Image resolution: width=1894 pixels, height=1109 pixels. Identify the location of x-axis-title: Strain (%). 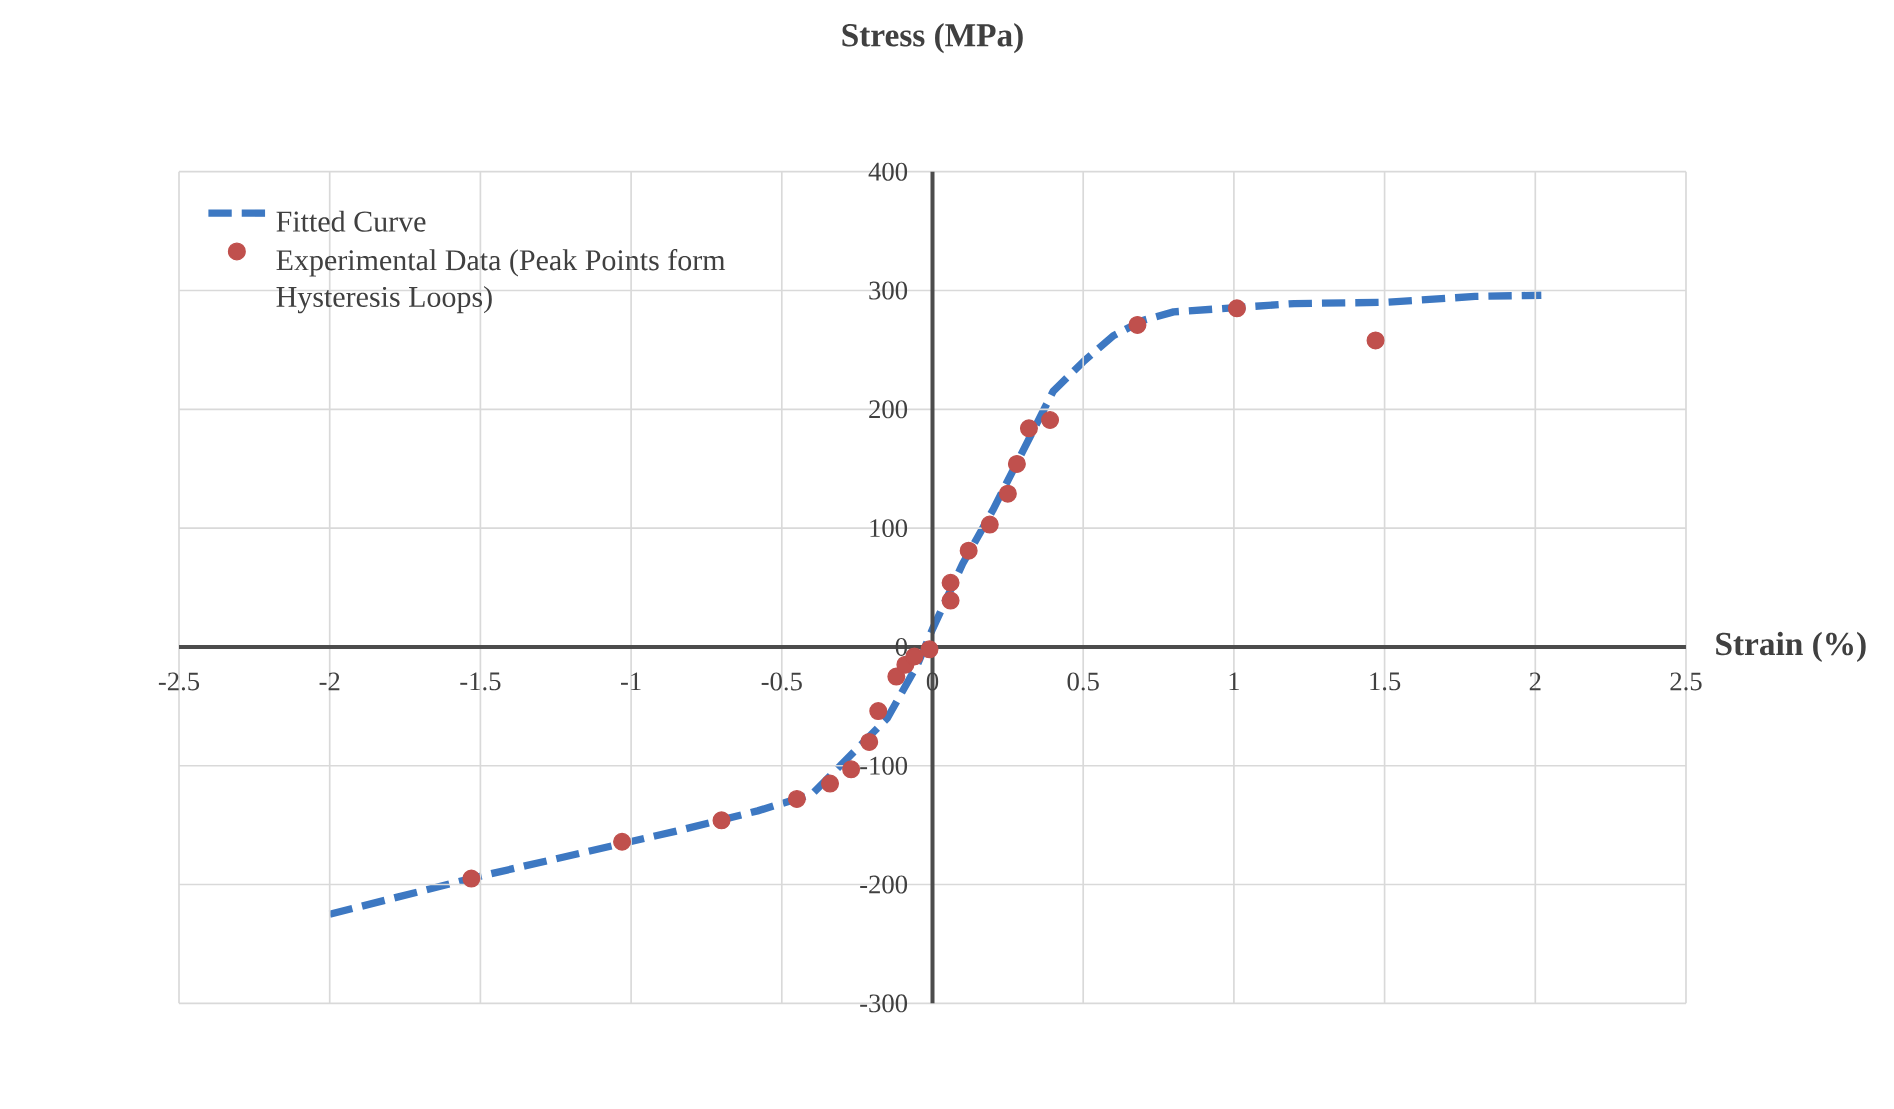
(1791, 647).